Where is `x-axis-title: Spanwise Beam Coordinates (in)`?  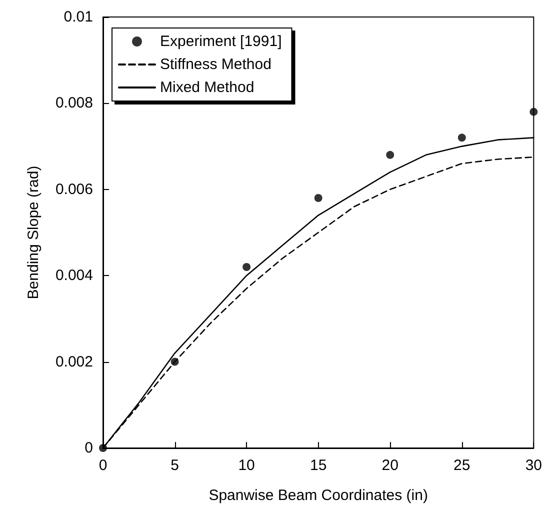 x-axis-title: Spanwise Beam Coordinates (in) is located at coordinates (318, 495).